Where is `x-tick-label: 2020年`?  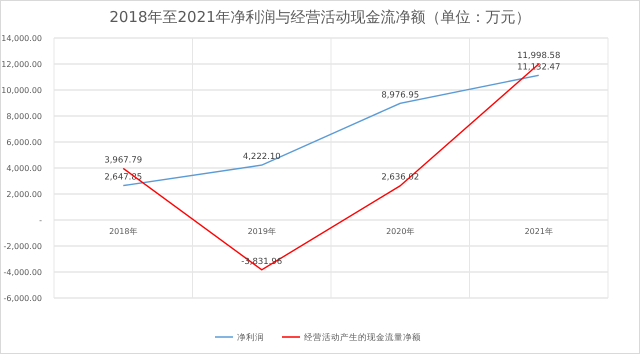 x-tick-label: 2020年 is located at coordinates (400, 231).